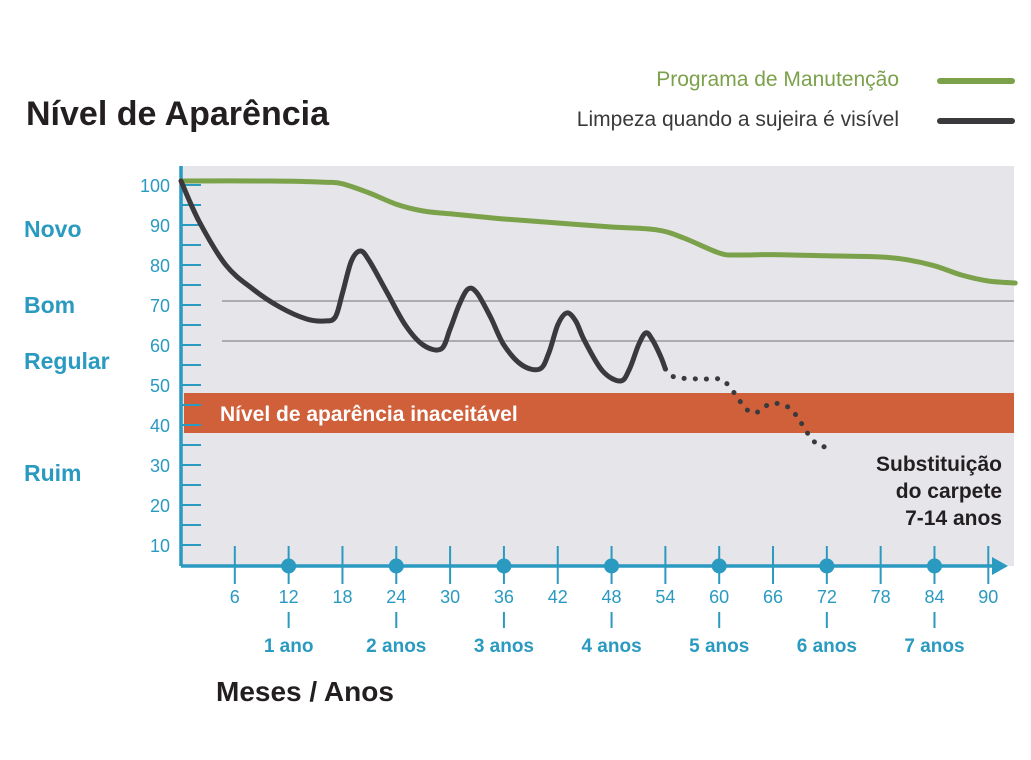  Describe the element at coordinates (953, 518) in the screenshot. I see `replacement-note-line-3: 7-14 anos` at that location.